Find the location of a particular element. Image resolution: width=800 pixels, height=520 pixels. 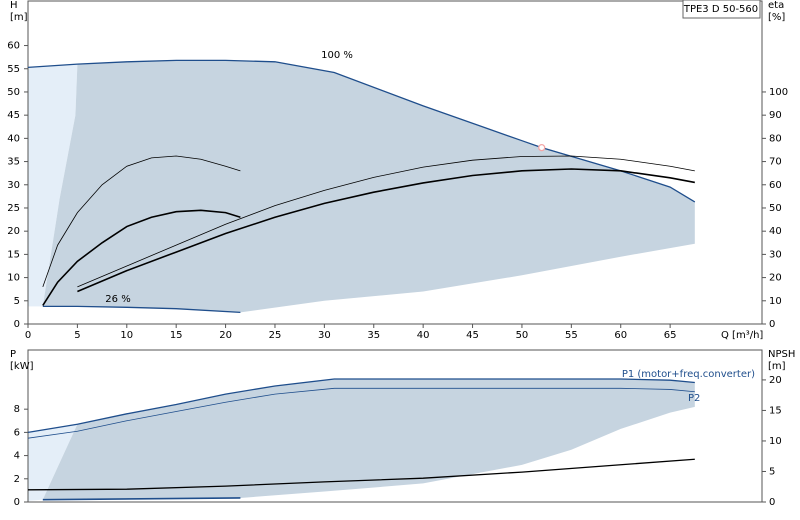

y-tick-label: 10 is located at coordinates (13, 278).